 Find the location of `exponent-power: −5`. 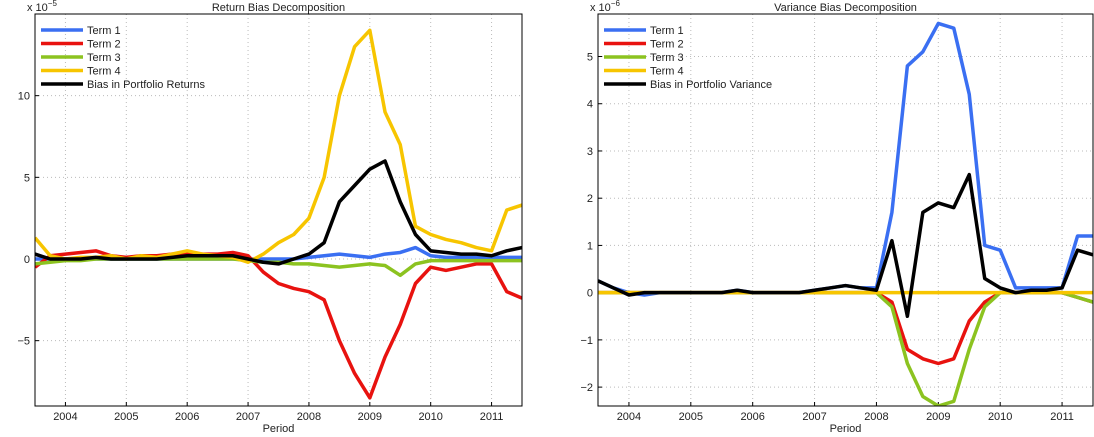

exponent-power: −5 is located at coordinates (53, 4).